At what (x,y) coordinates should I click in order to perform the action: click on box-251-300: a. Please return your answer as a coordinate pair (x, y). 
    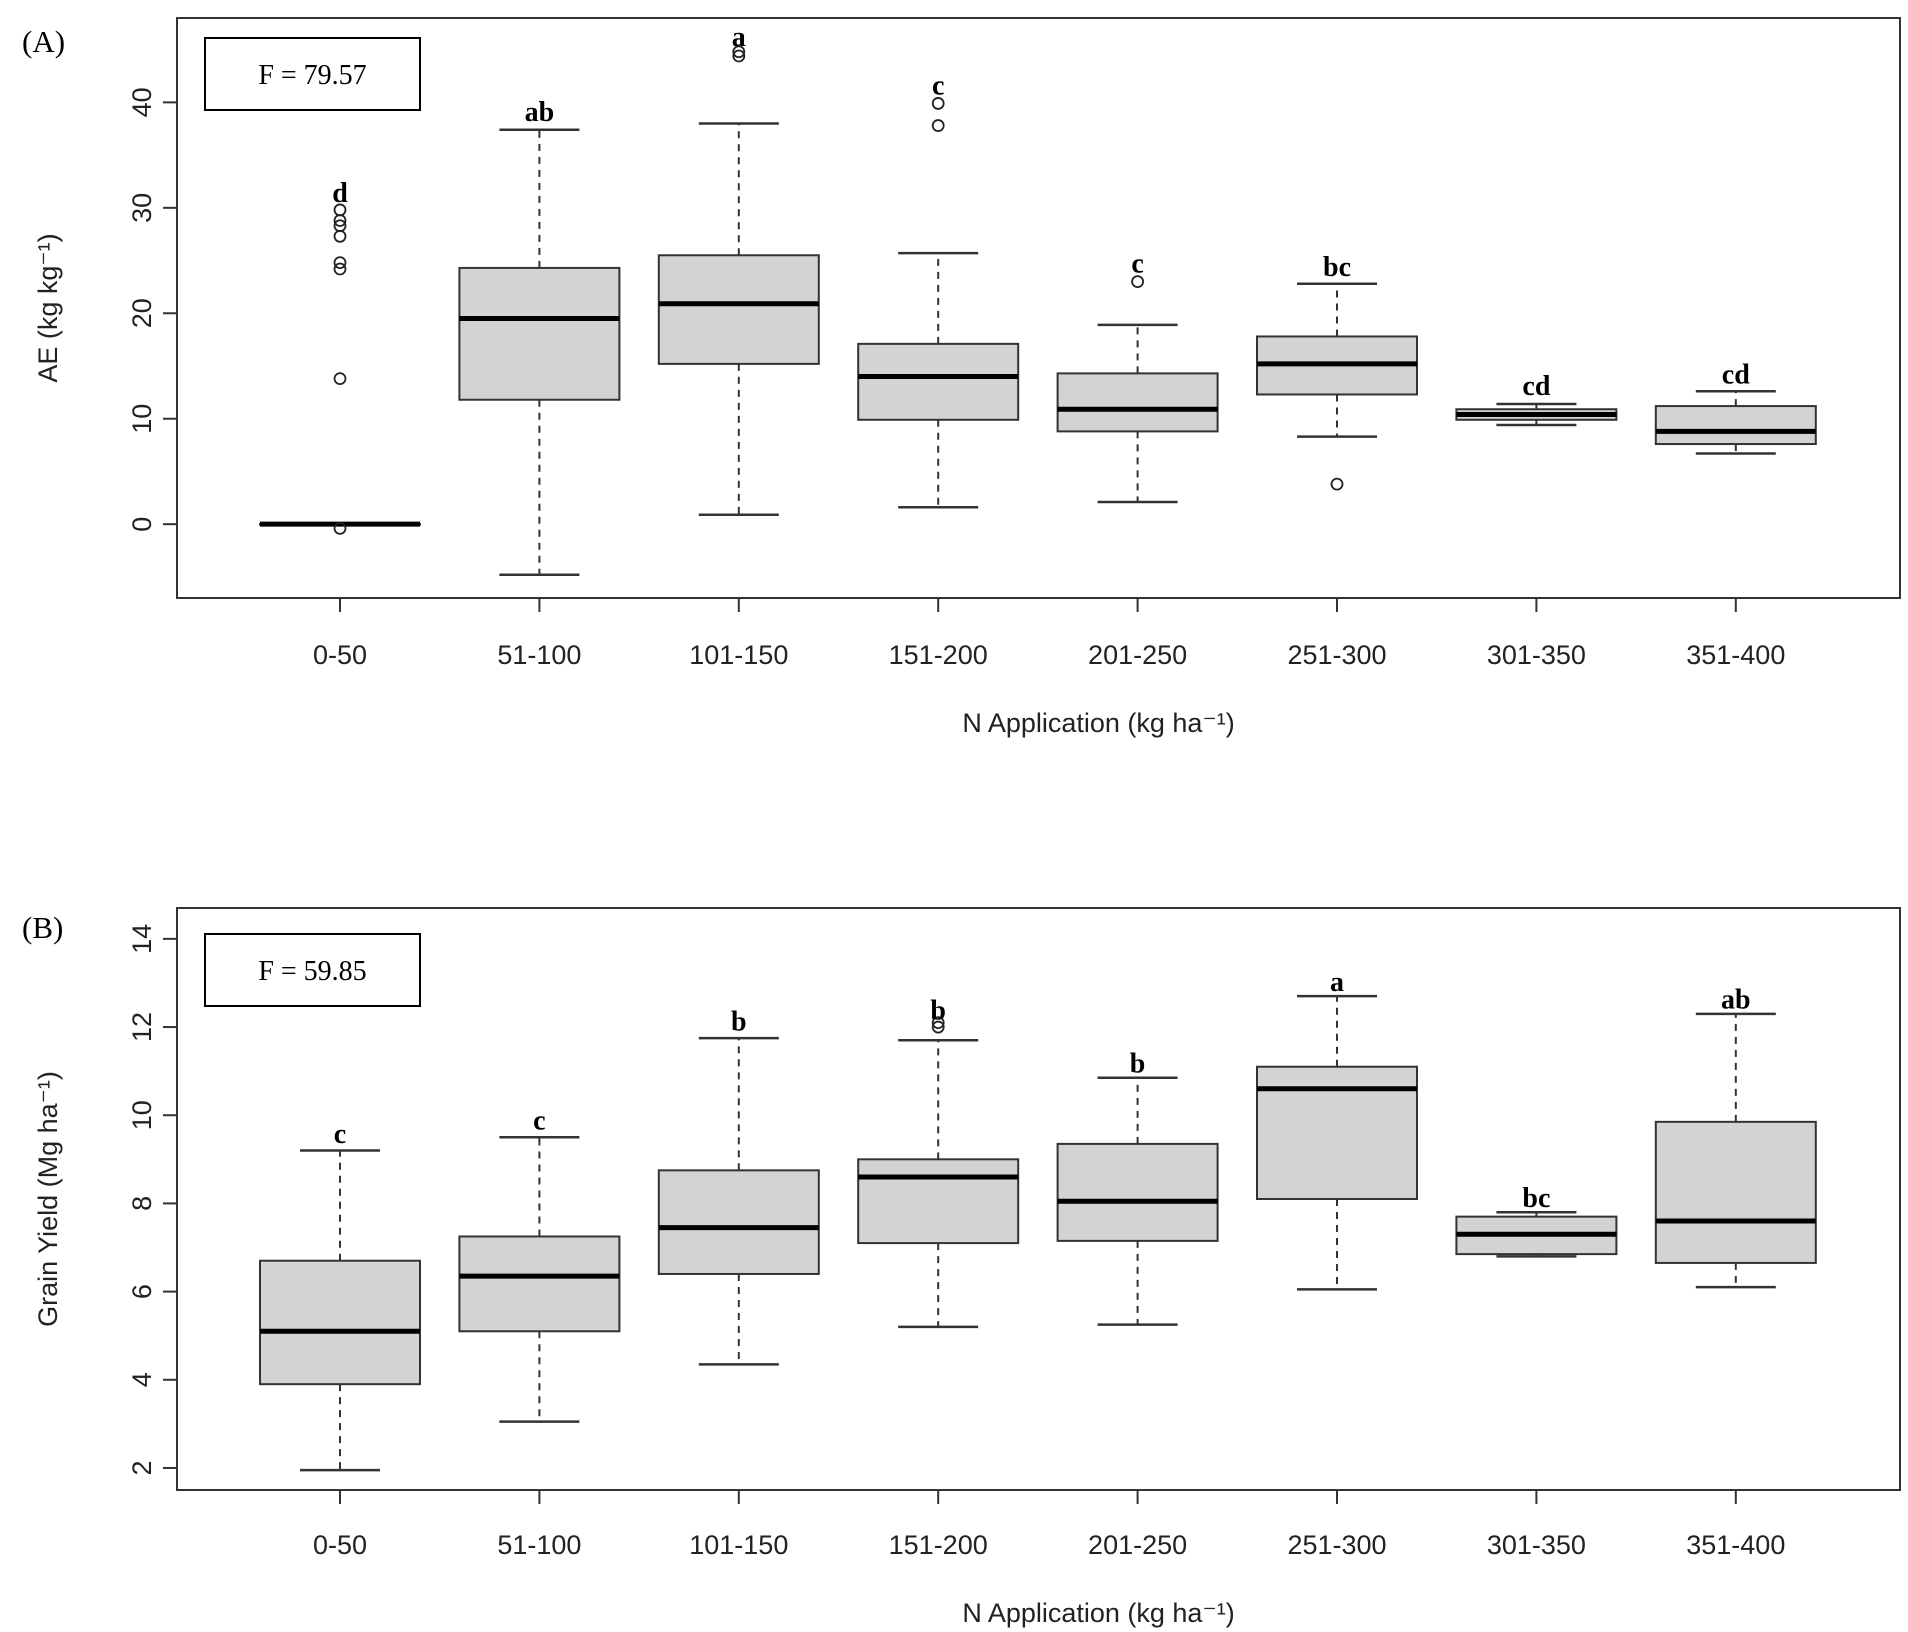
    Looking at the image, I should click on (1337, 1129).